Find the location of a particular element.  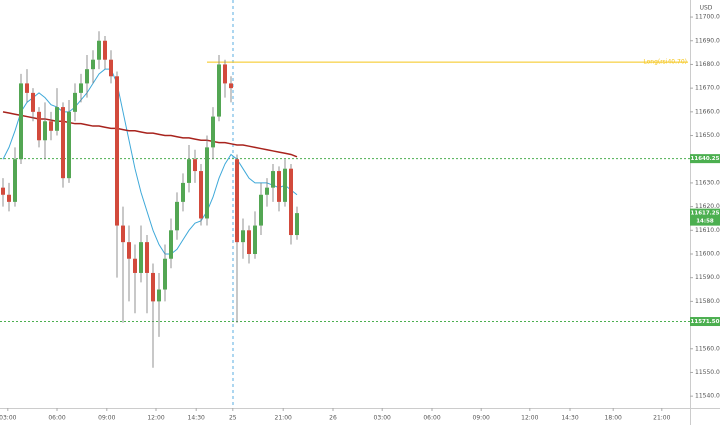

y-tick-label: 11540.00 is located at coordinates (707, 396).